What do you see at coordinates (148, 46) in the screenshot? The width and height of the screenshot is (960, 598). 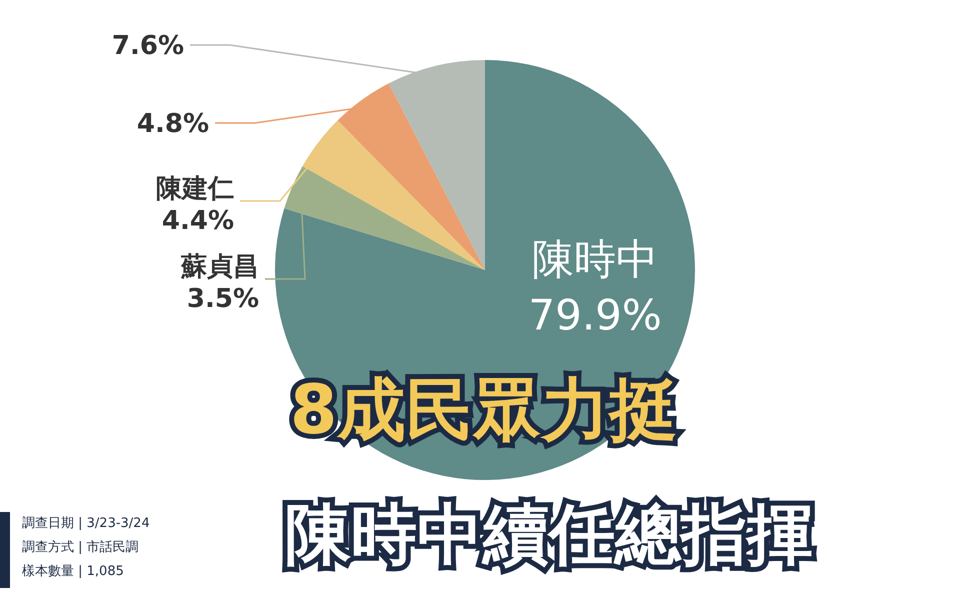 I see `data-label: 7.6%` at bounding box center [148, 46].